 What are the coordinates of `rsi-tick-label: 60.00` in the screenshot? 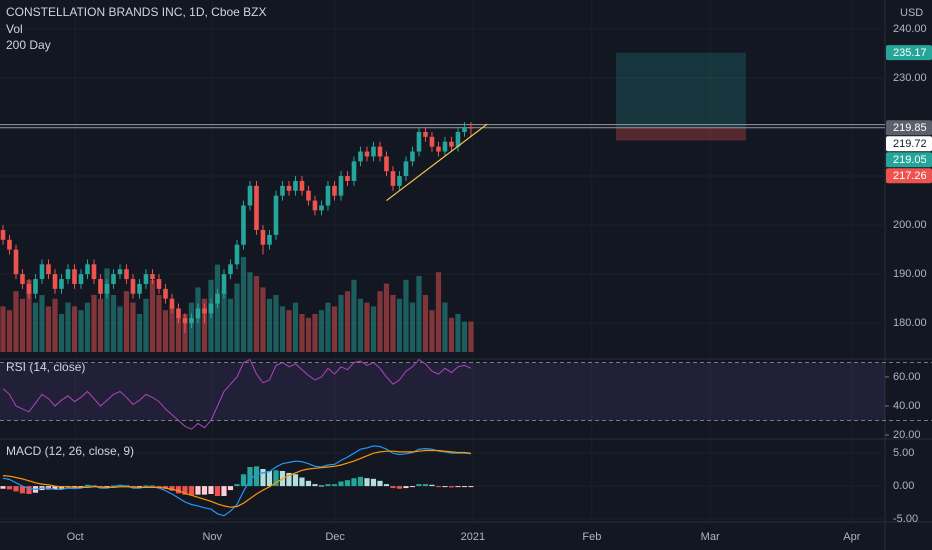 It's located at (907, 377).